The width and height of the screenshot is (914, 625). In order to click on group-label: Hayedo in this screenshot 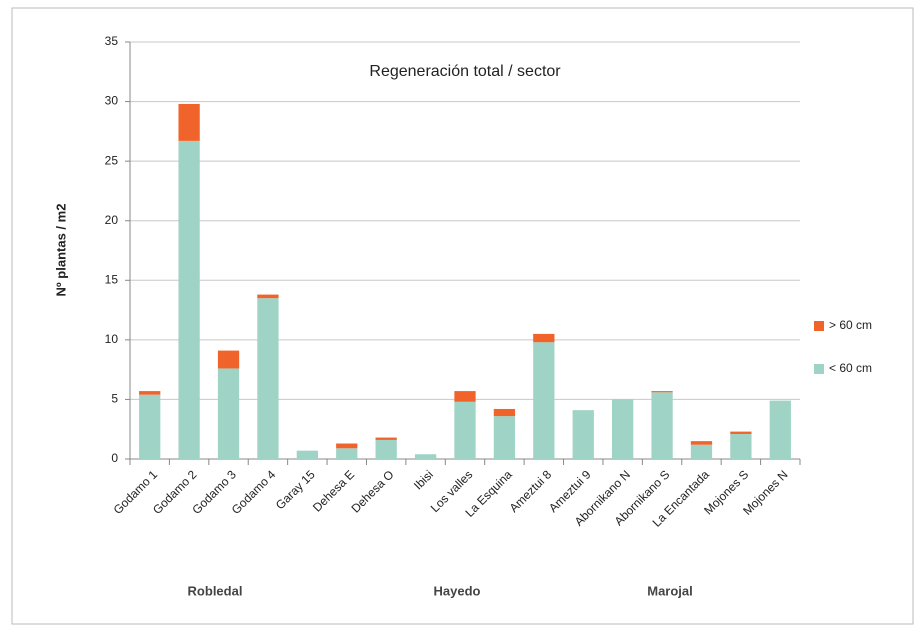, I will do `click(457, 590)`.